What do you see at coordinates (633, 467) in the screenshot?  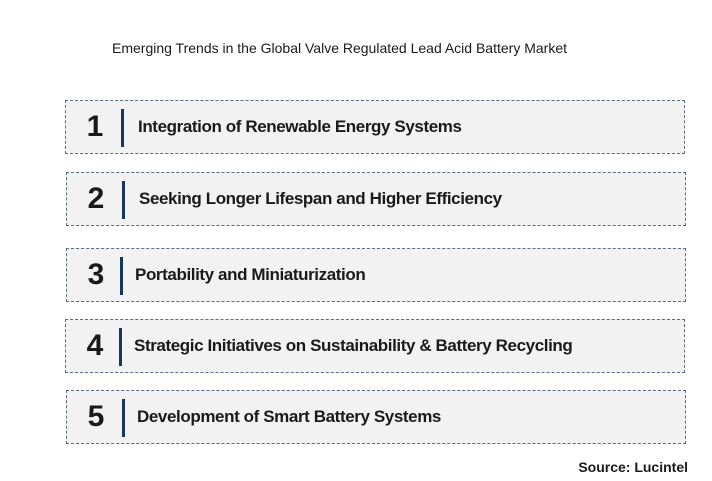 I see `source-note: Source: Lucintel` at bounding box center [633, 467].